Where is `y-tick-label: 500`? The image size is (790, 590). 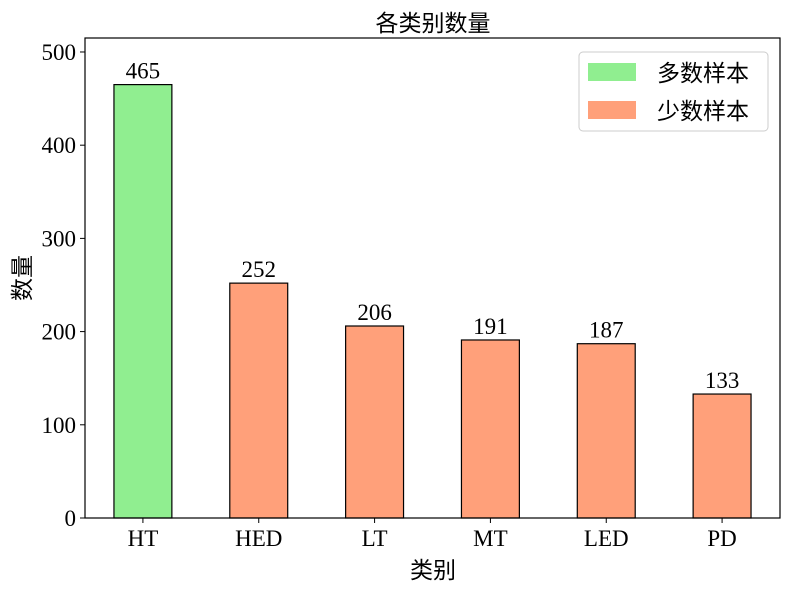 y-tick-label: 500 is located at coordinates (59, 52).